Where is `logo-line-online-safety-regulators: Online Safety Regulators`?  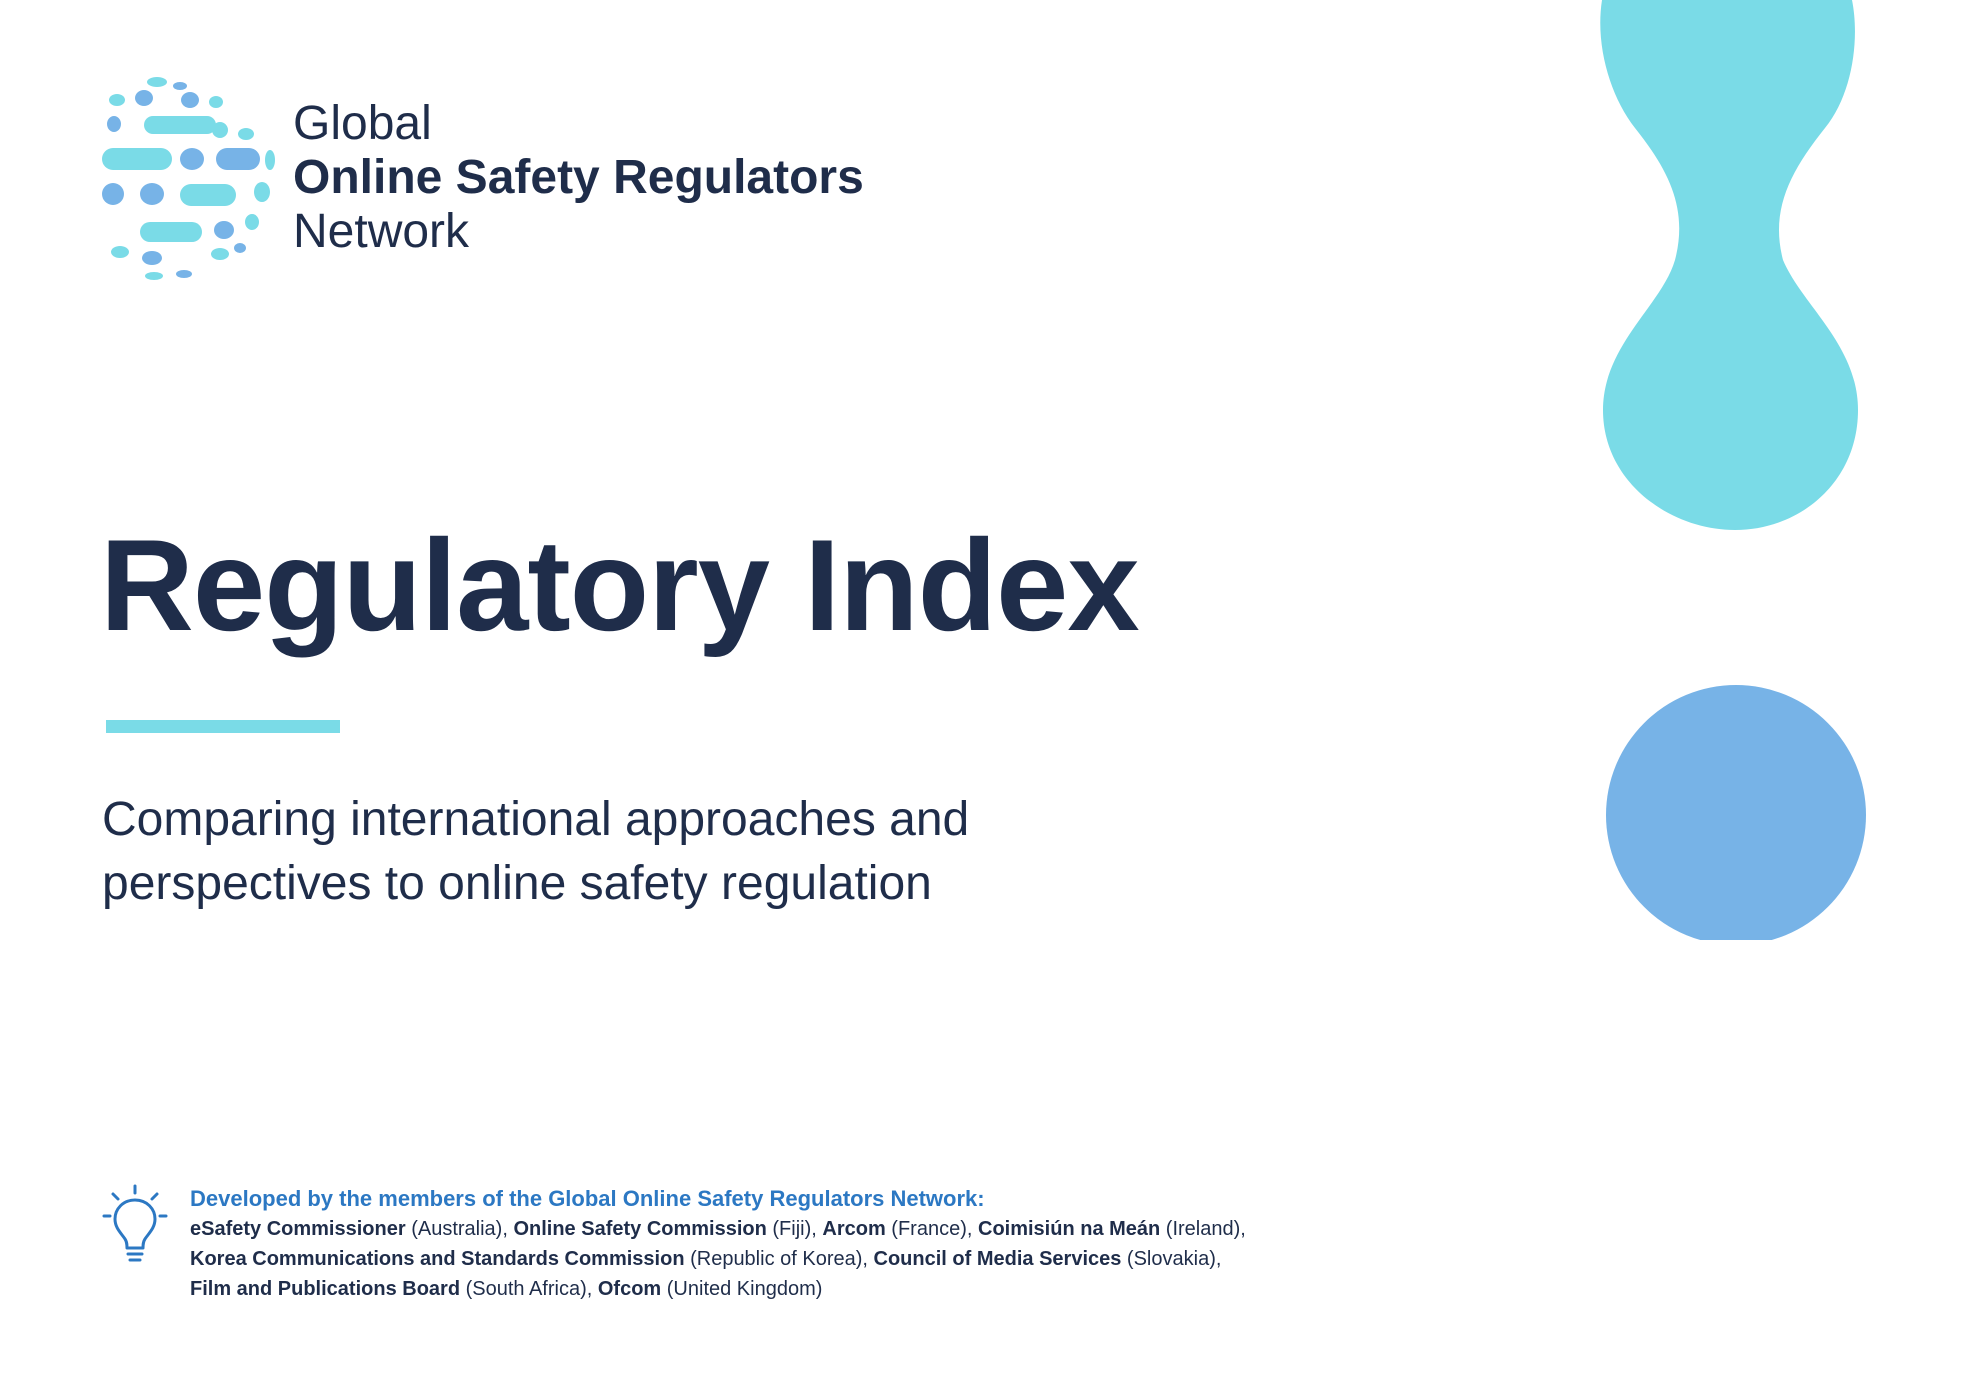 logo-line-online-safety-regulators: Online Safety Regulators is located at coordinates (578, 177).